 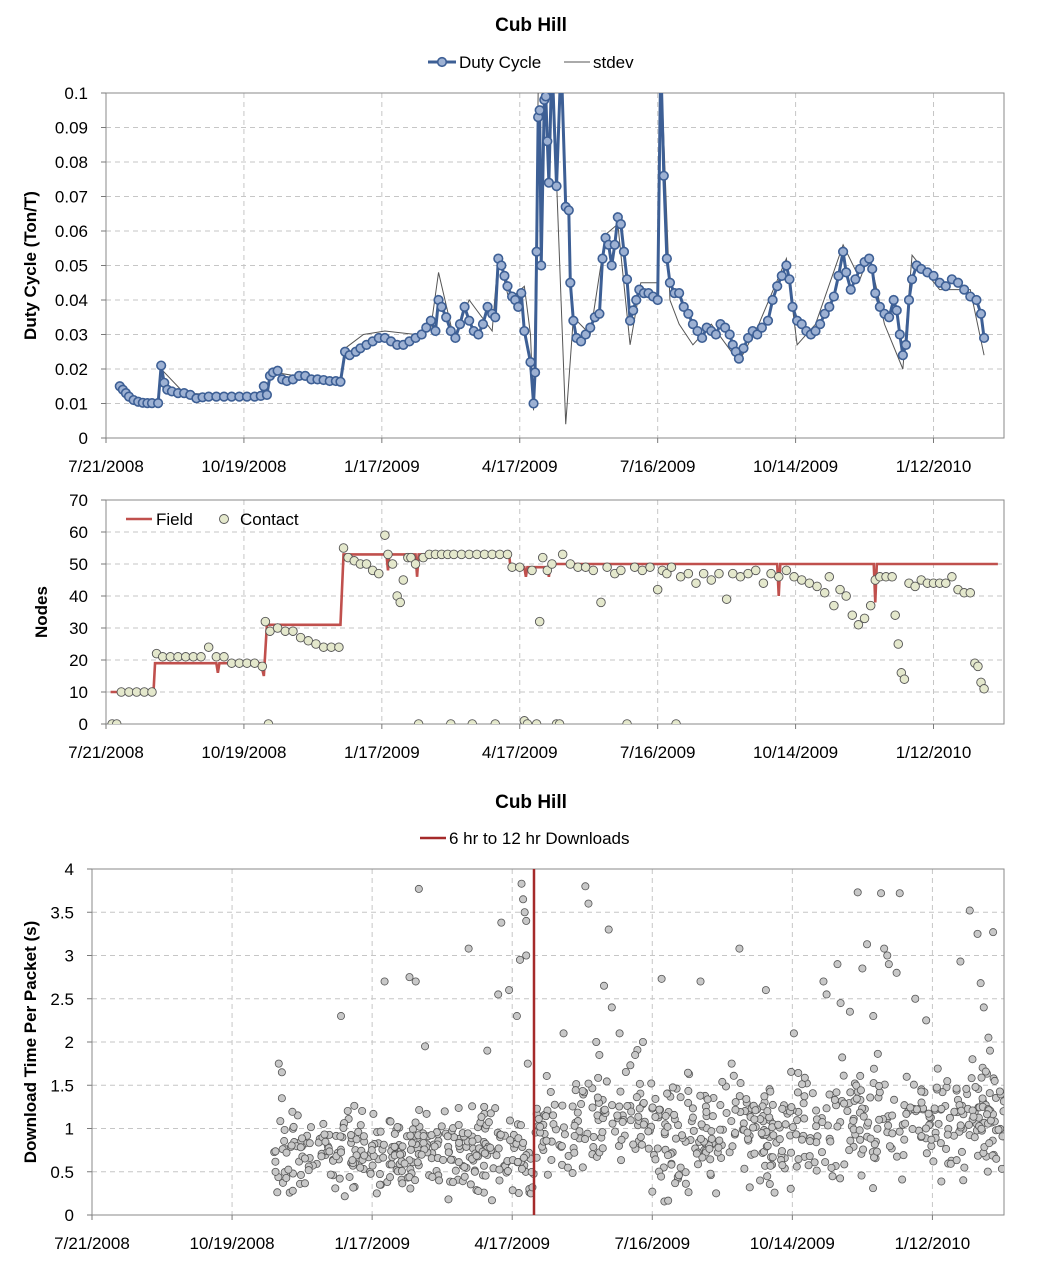 What do you see at coordinates (71, 404) in the screenshot?
I see `y-tick-label: 0.01` at bounding box center [71, 404].